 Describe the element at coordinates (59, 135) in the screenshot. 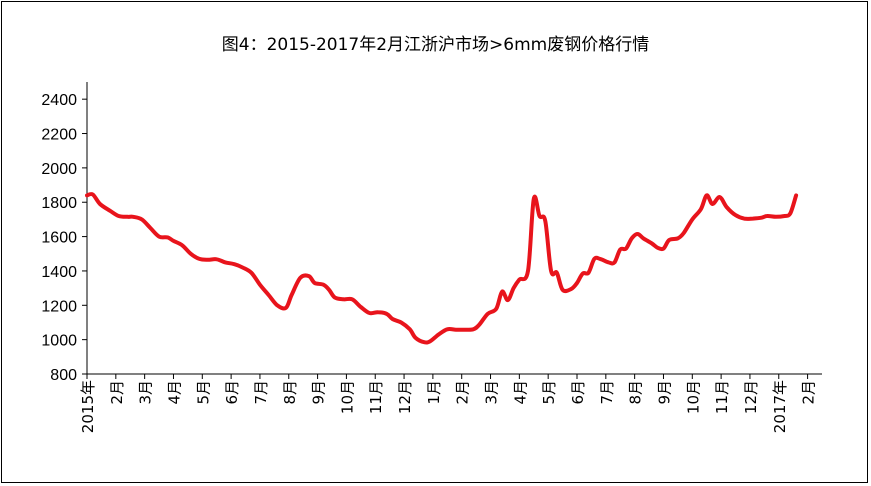

I see `y-tick-label: 2200` at that location.